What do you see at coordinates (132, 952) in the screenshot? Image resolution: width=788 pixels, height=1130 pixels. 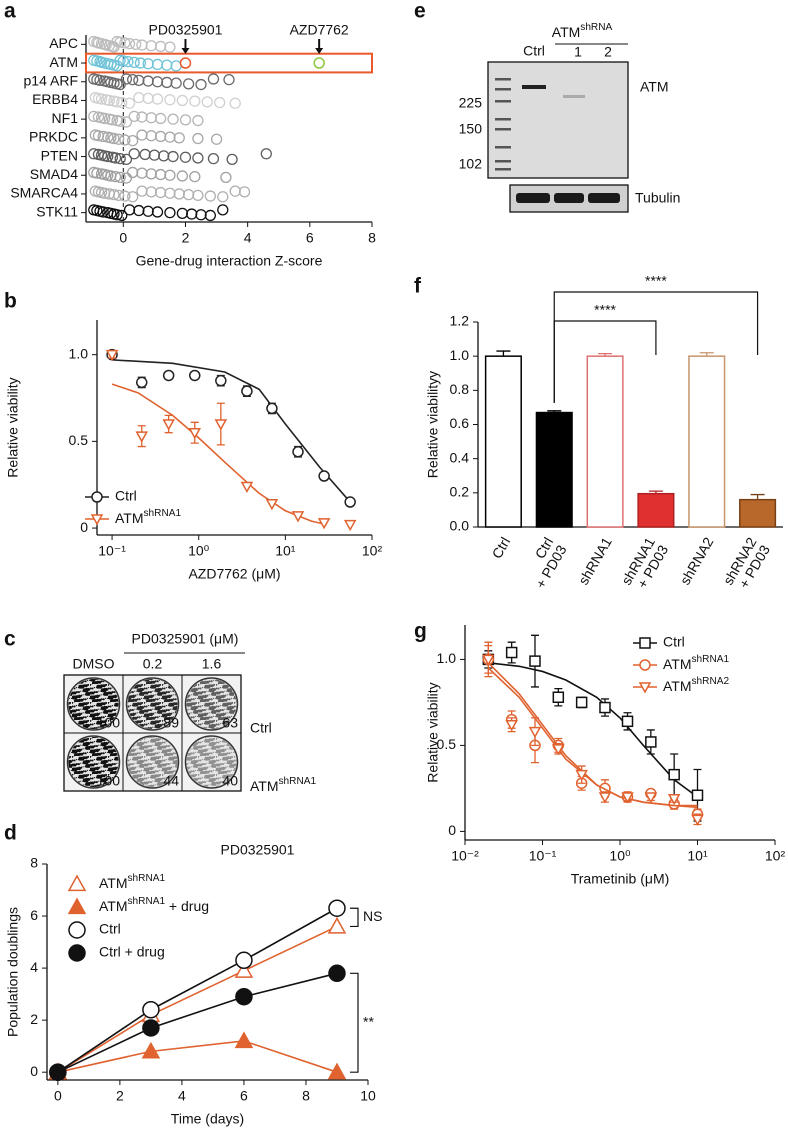 I see `legend-label: Ctrl + drug` at bounding box center [132, 952].